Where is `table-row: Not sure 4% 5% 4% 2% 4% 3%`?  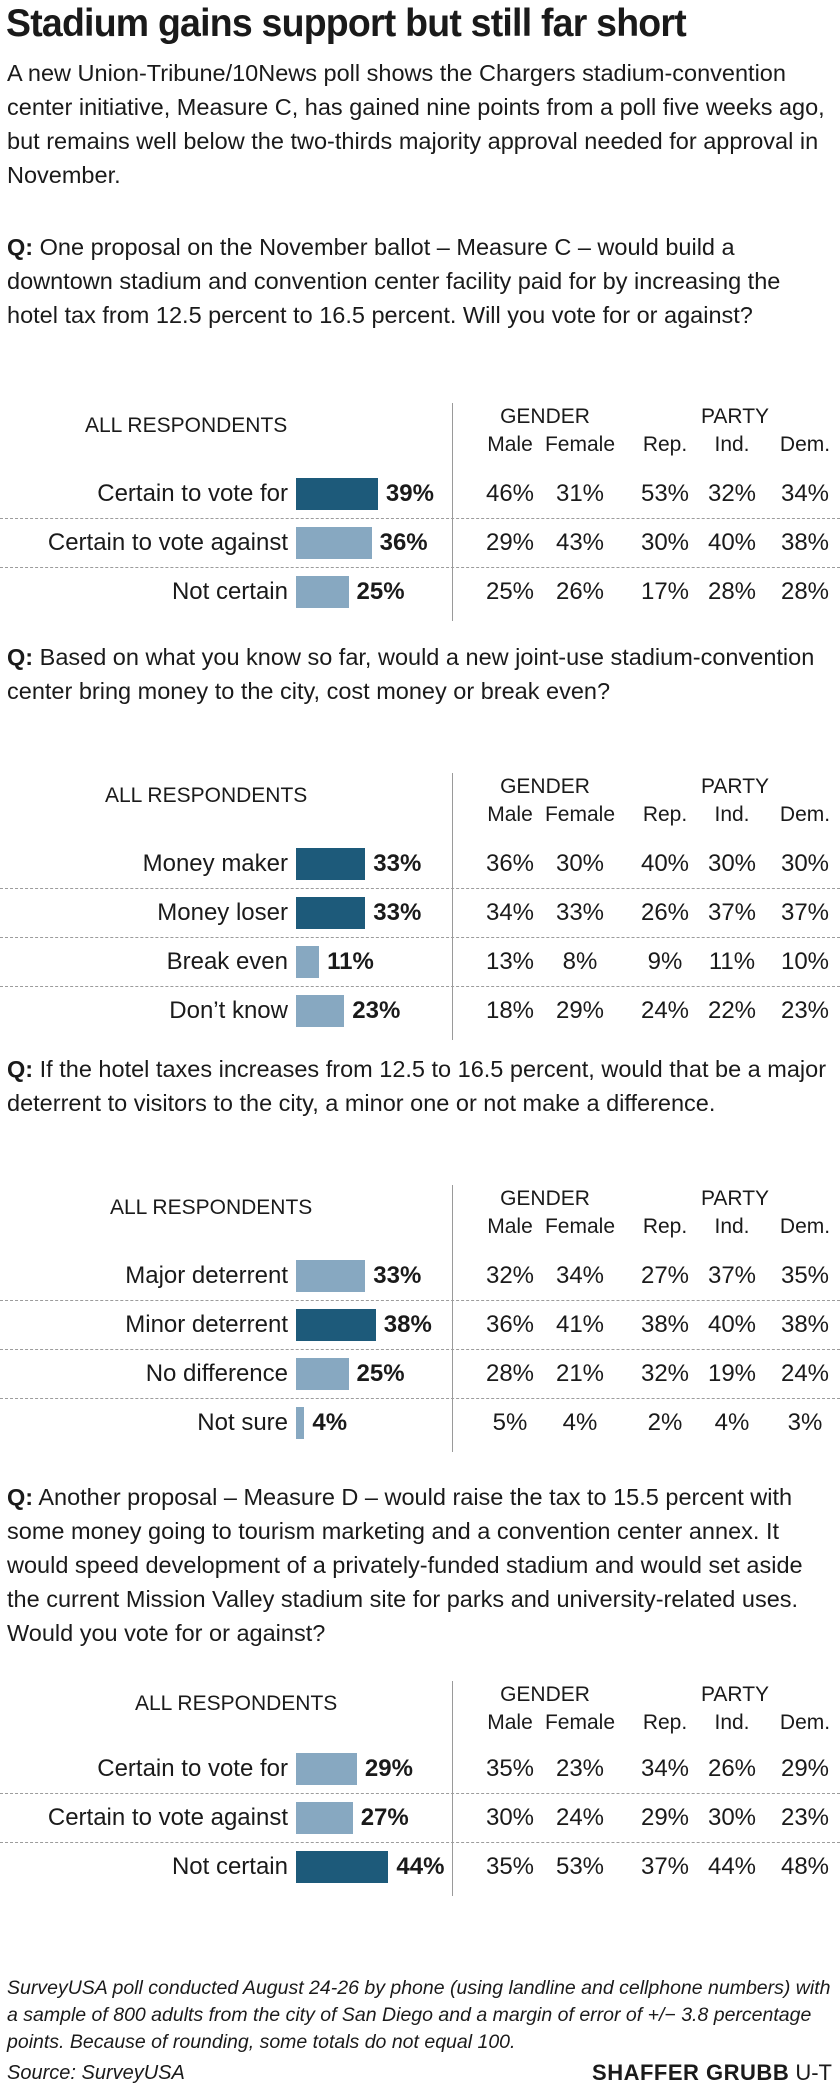 table-row: Not sure 4% 5% 4% 2% 4% 3% is located at coordinates (420, 1423).